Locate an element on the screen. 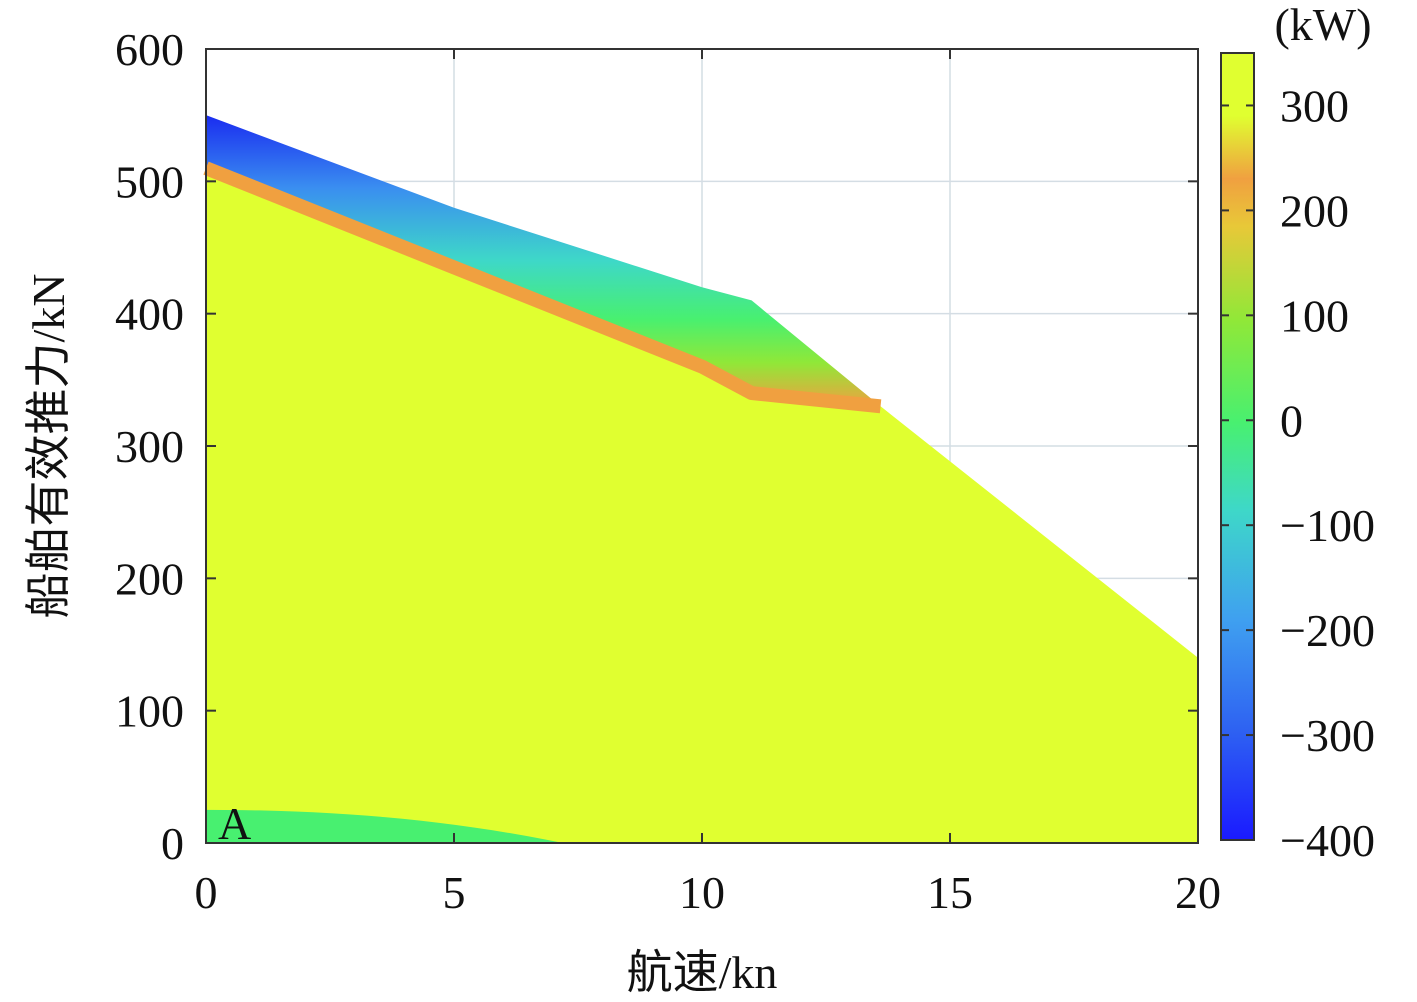 Image resolution: width=1417 pixels, height=1002 pixels. x-axis-label: 航速/kn is located at coordinates (702, 972).